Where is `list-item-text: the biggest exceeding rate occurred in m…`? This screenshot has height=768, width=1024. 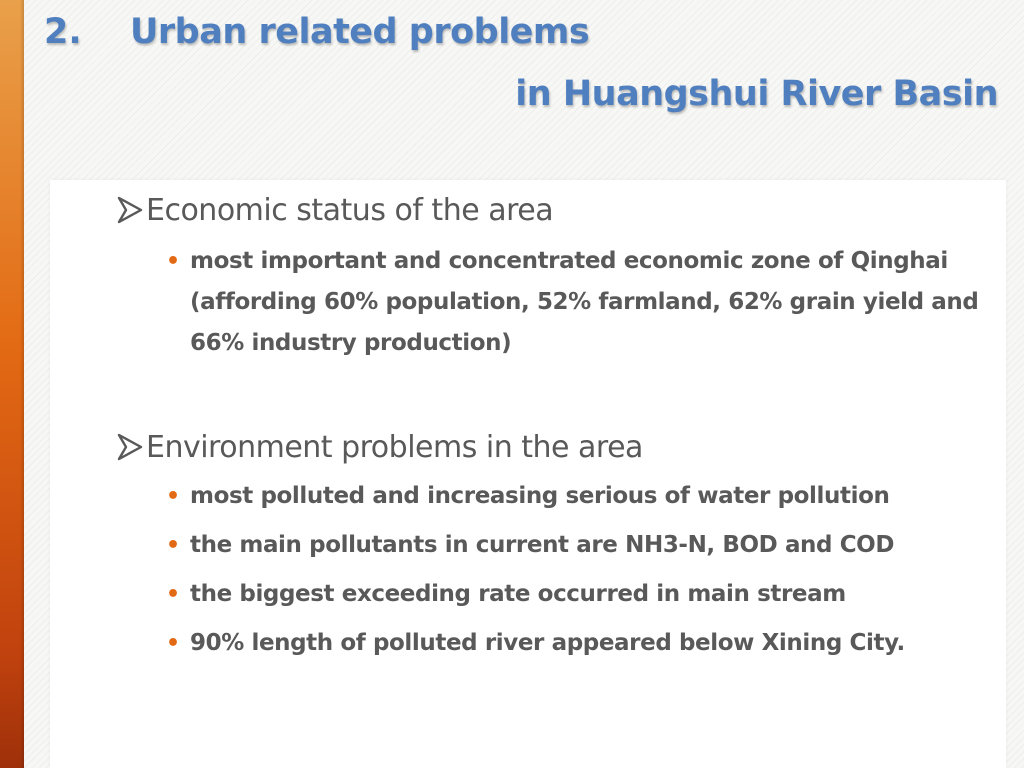
list-item-text: the biggest exceeding rate occurred in m… is located at coordinates (518, 594).